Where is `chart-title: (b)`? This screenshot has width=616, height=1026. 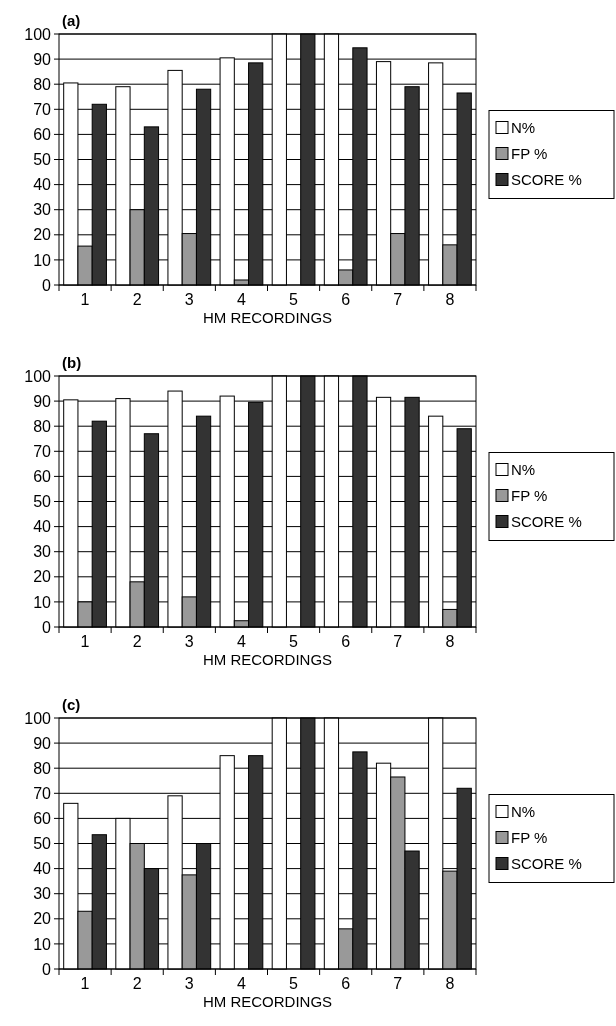 chart-title: (b) is located at coordinates (72, 362).